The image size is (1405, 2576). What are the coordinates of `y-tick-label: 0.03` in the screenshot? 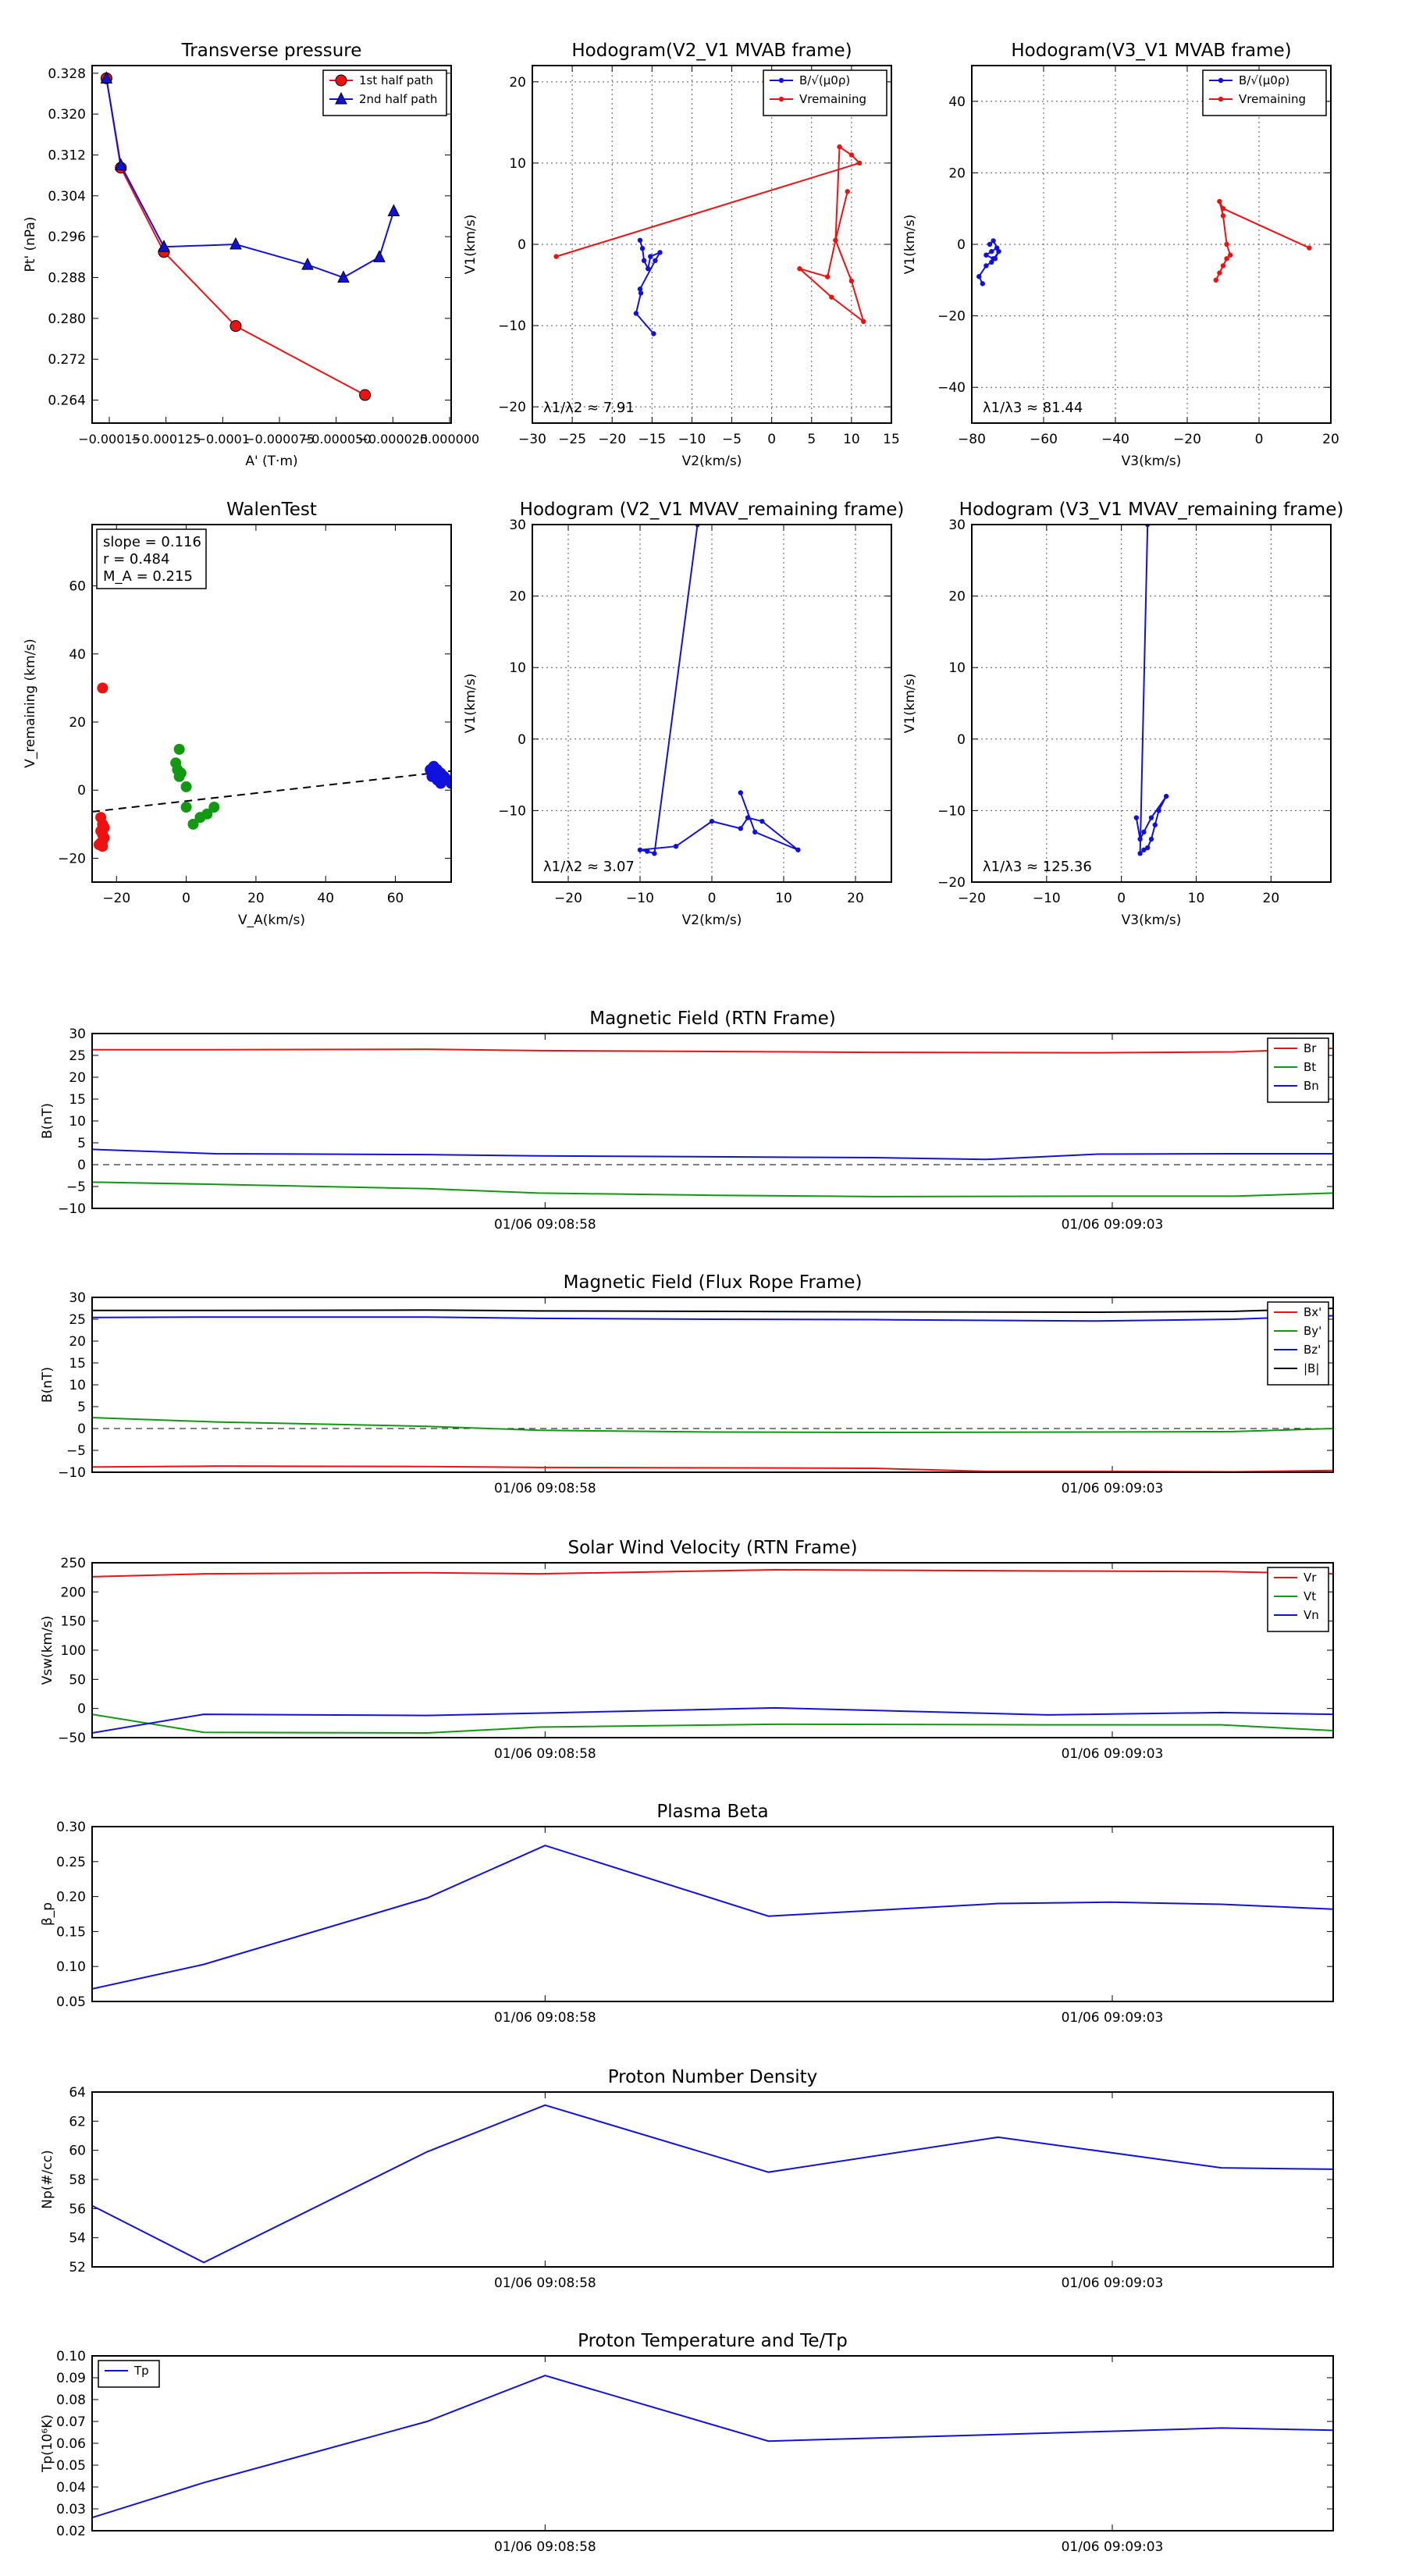 It's located at (71, 2509).